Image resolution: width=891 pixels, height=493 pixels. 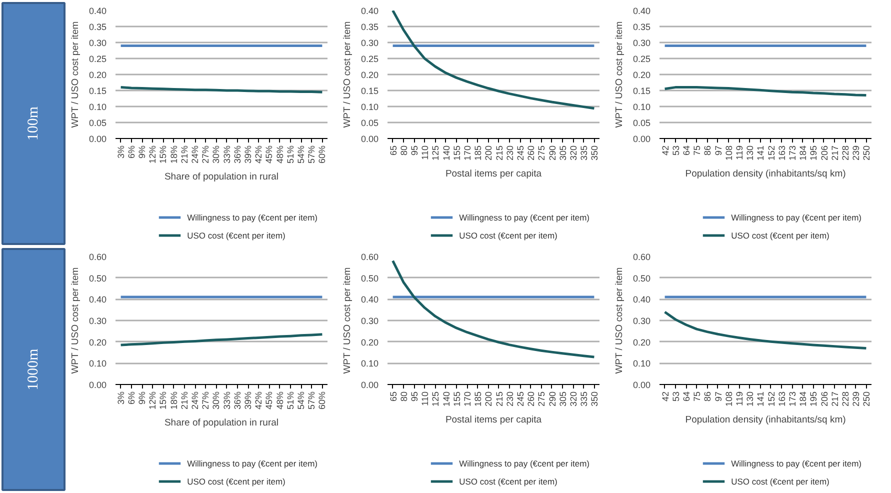 What do you see at coordinates (856, 153) in the screenshot?
I see `x-tick-label: 239` at bounding box center [856, 153].